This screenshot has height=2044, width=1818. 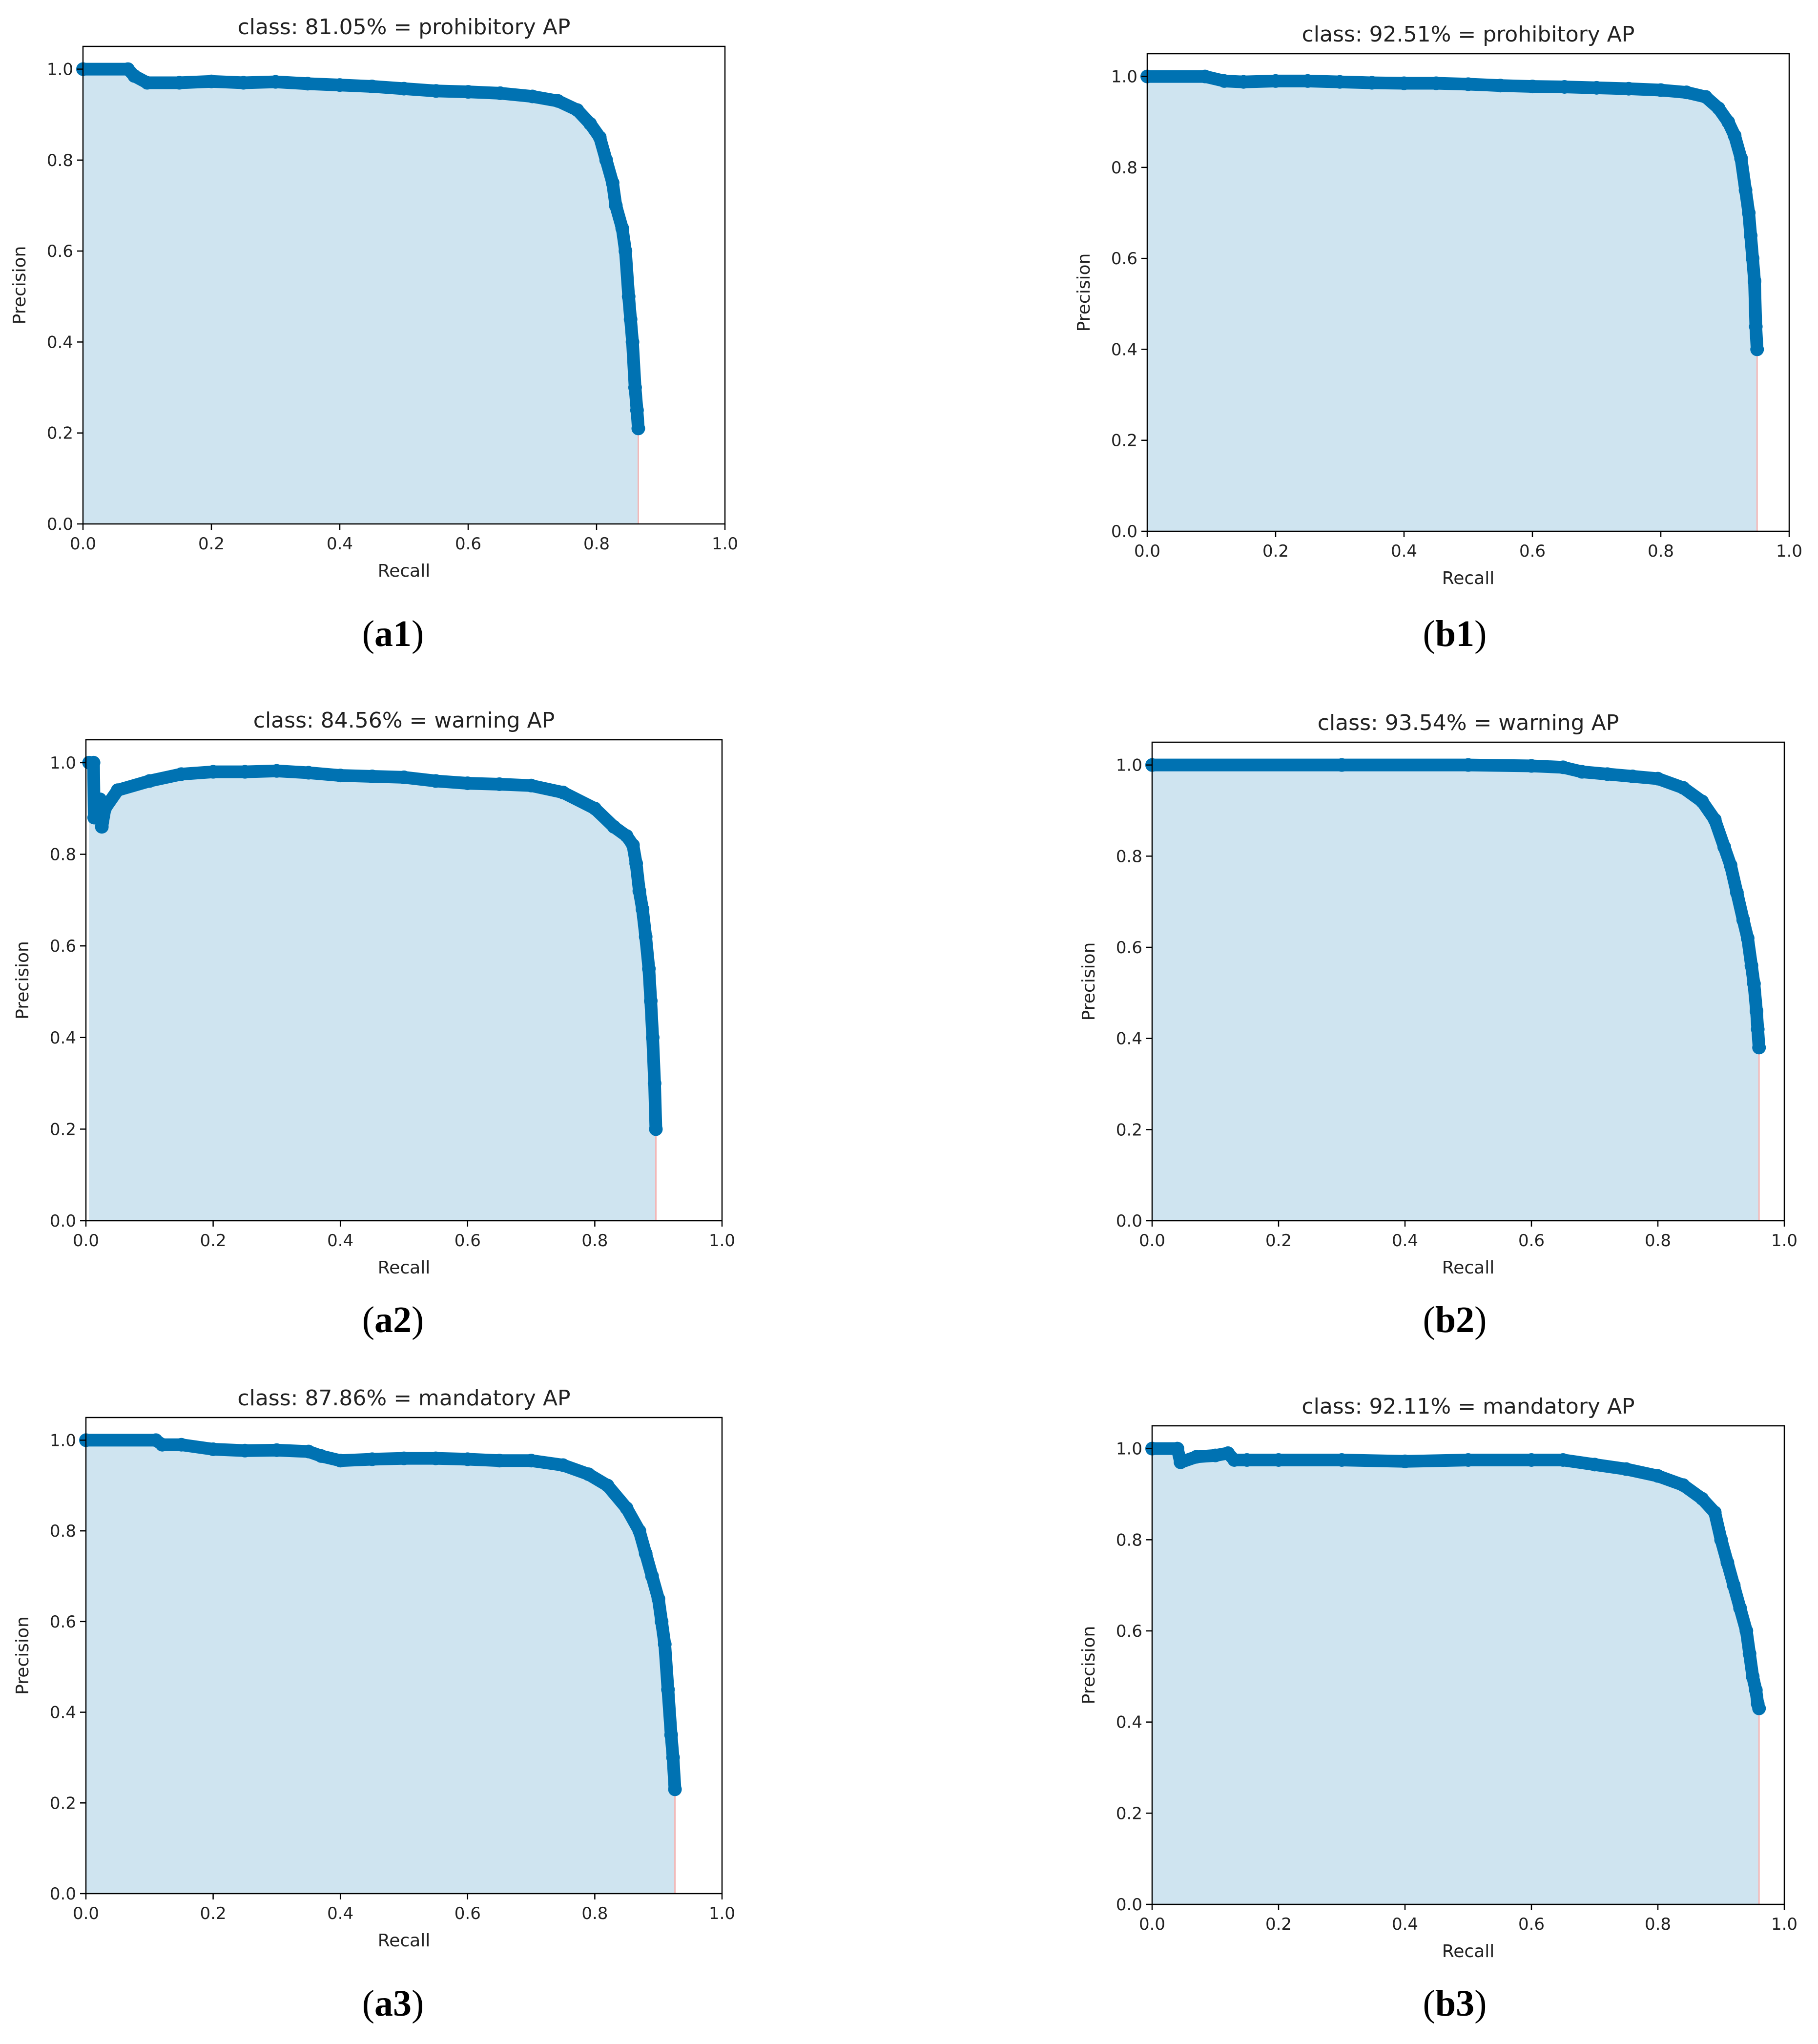 I want to click on y-tick-label: 0.8, so click(x=1129, y=1540).